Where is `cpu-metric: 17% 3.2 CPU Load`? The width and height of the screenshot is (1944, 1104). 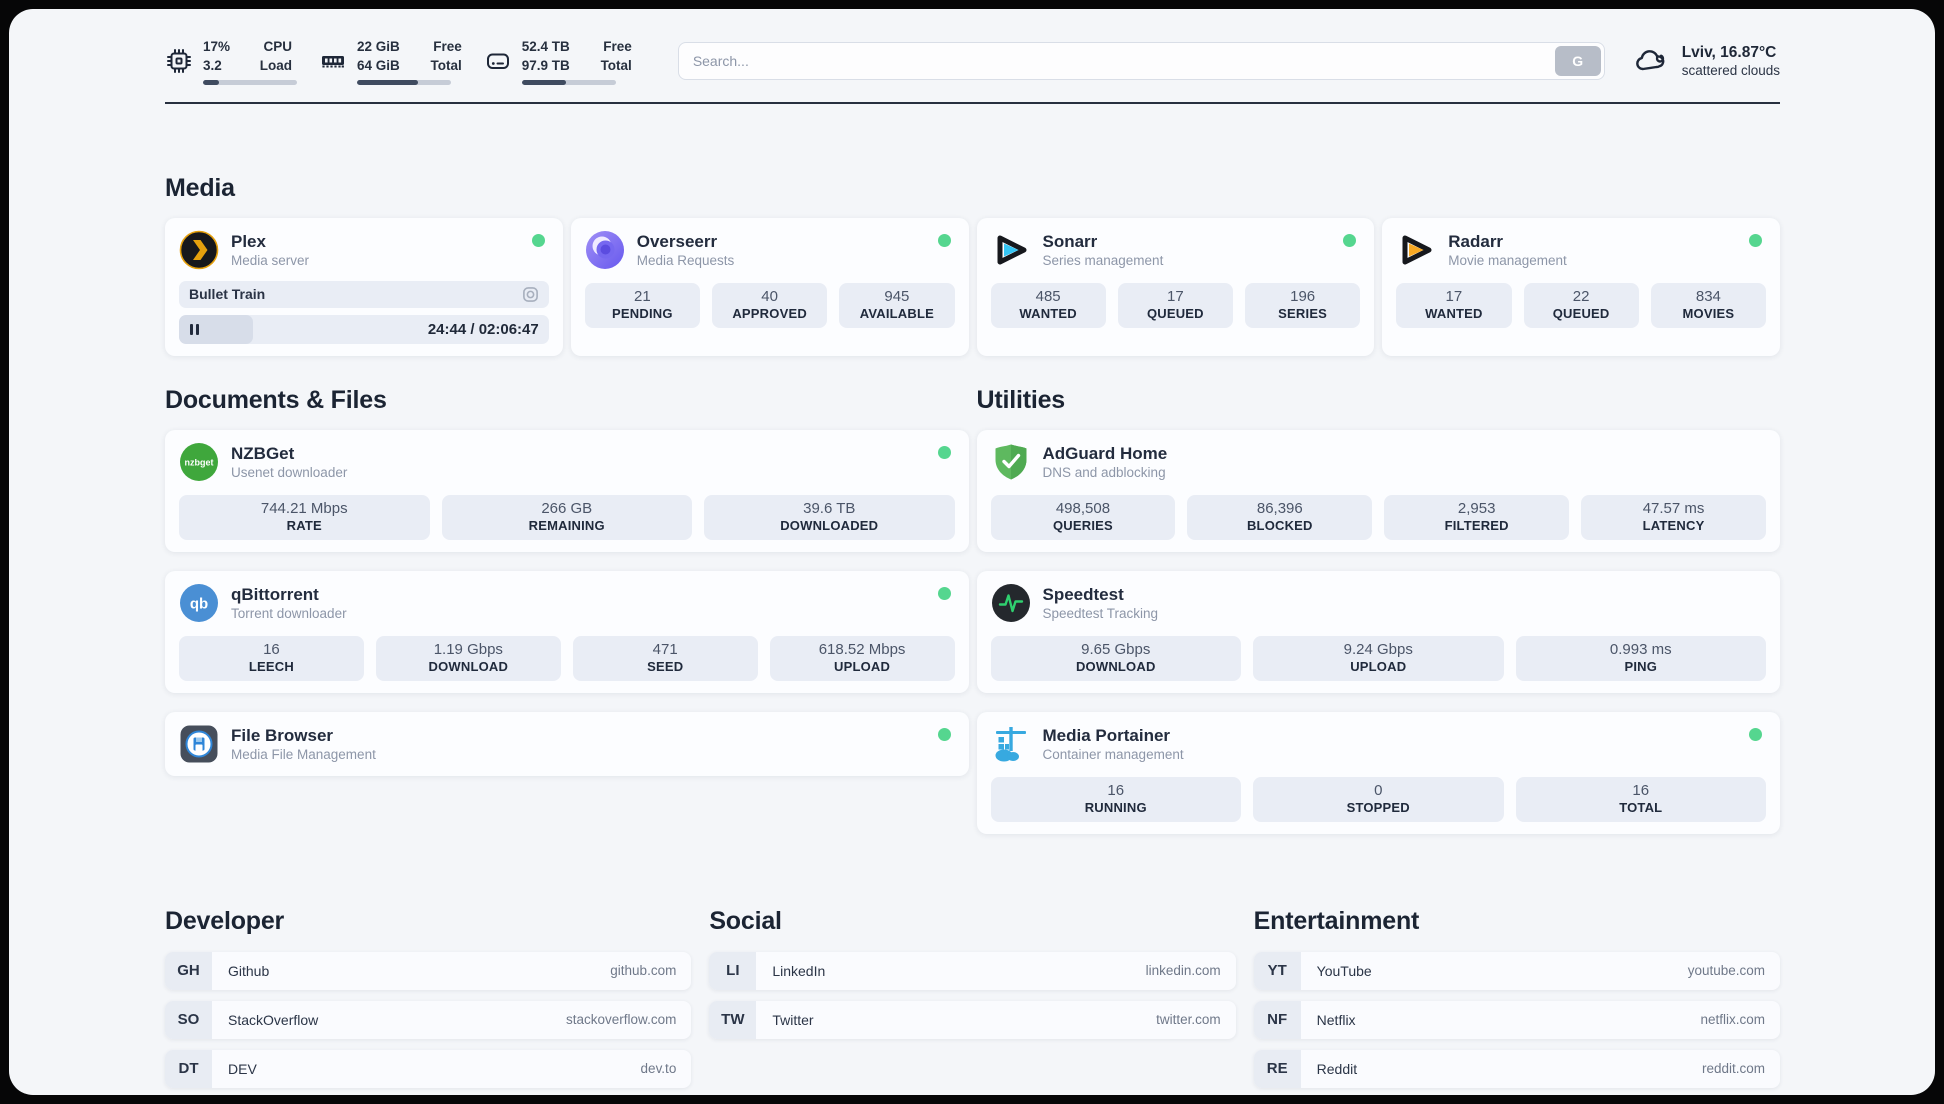
cpu-metric: 17% 3.2 CPU Load is located at coordinates (231, 61).